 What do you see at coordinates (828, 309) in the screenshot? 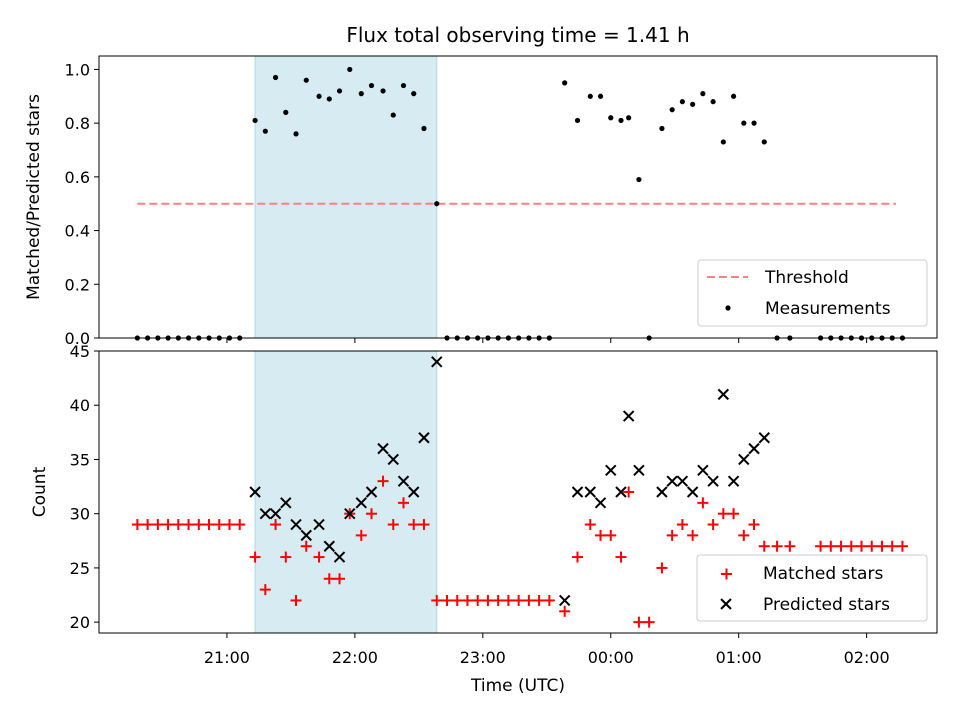
I see `measurements-legend-label: Measurements` at bounding box center [828, 309].